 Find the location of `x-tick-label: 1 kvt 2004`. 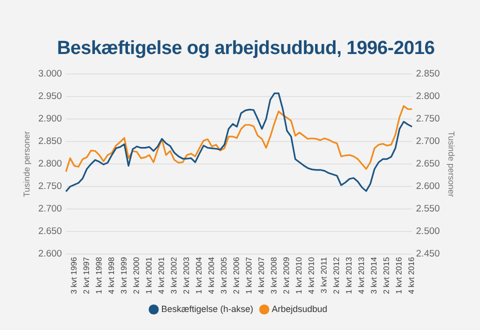

x-tick-label: 1 kvt 2004 is located at coordinates (199, 275).